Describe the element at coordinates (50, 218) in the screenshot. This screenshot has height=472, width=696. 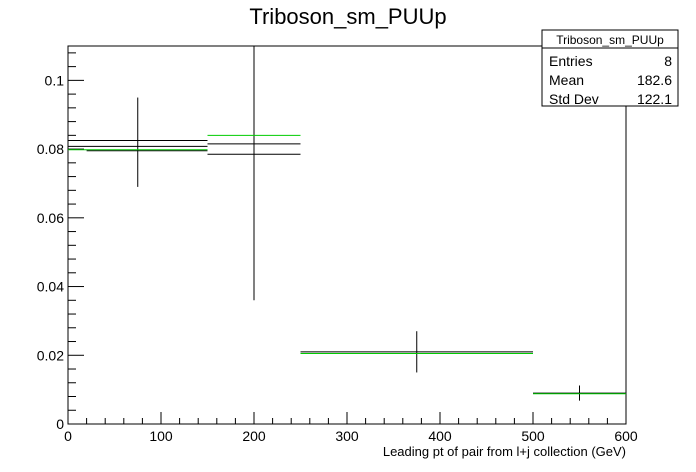
I see `y-tick-label: 0.06` at that location.